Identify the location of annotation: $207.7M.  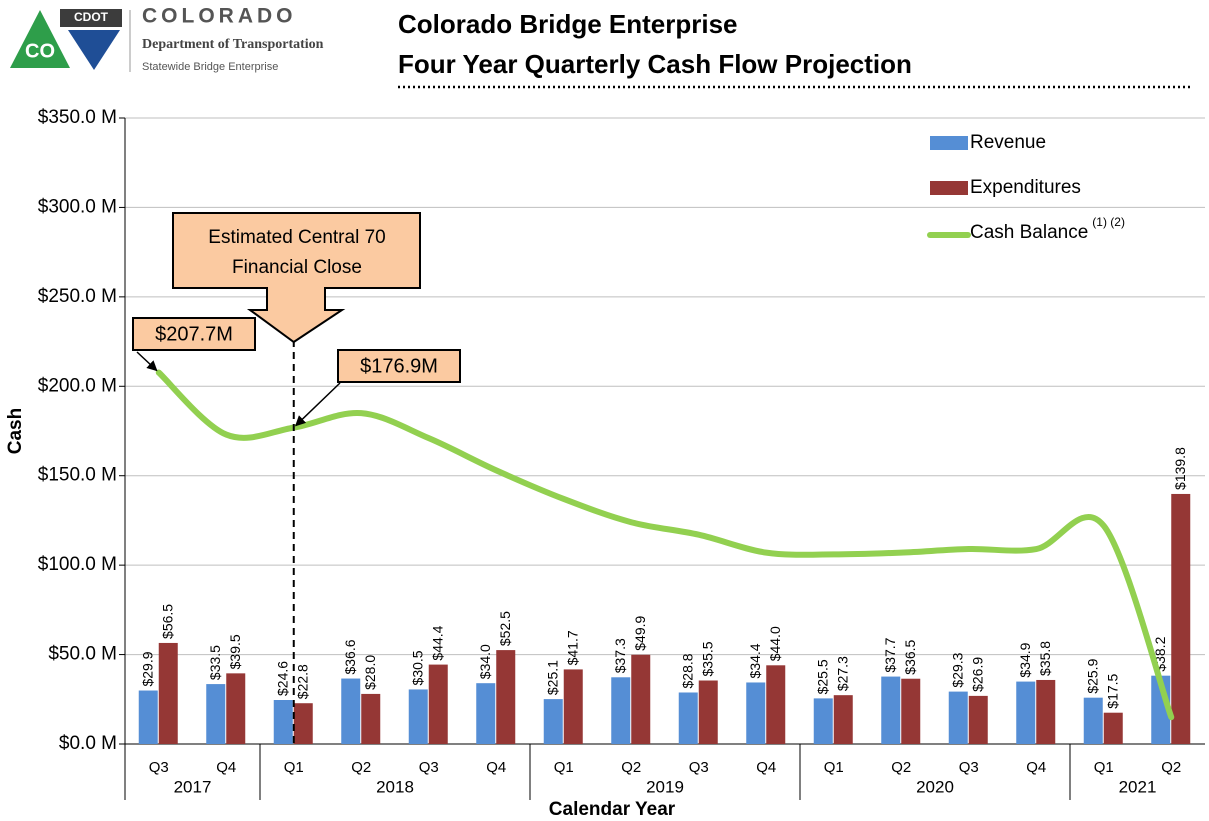
(194, 334).